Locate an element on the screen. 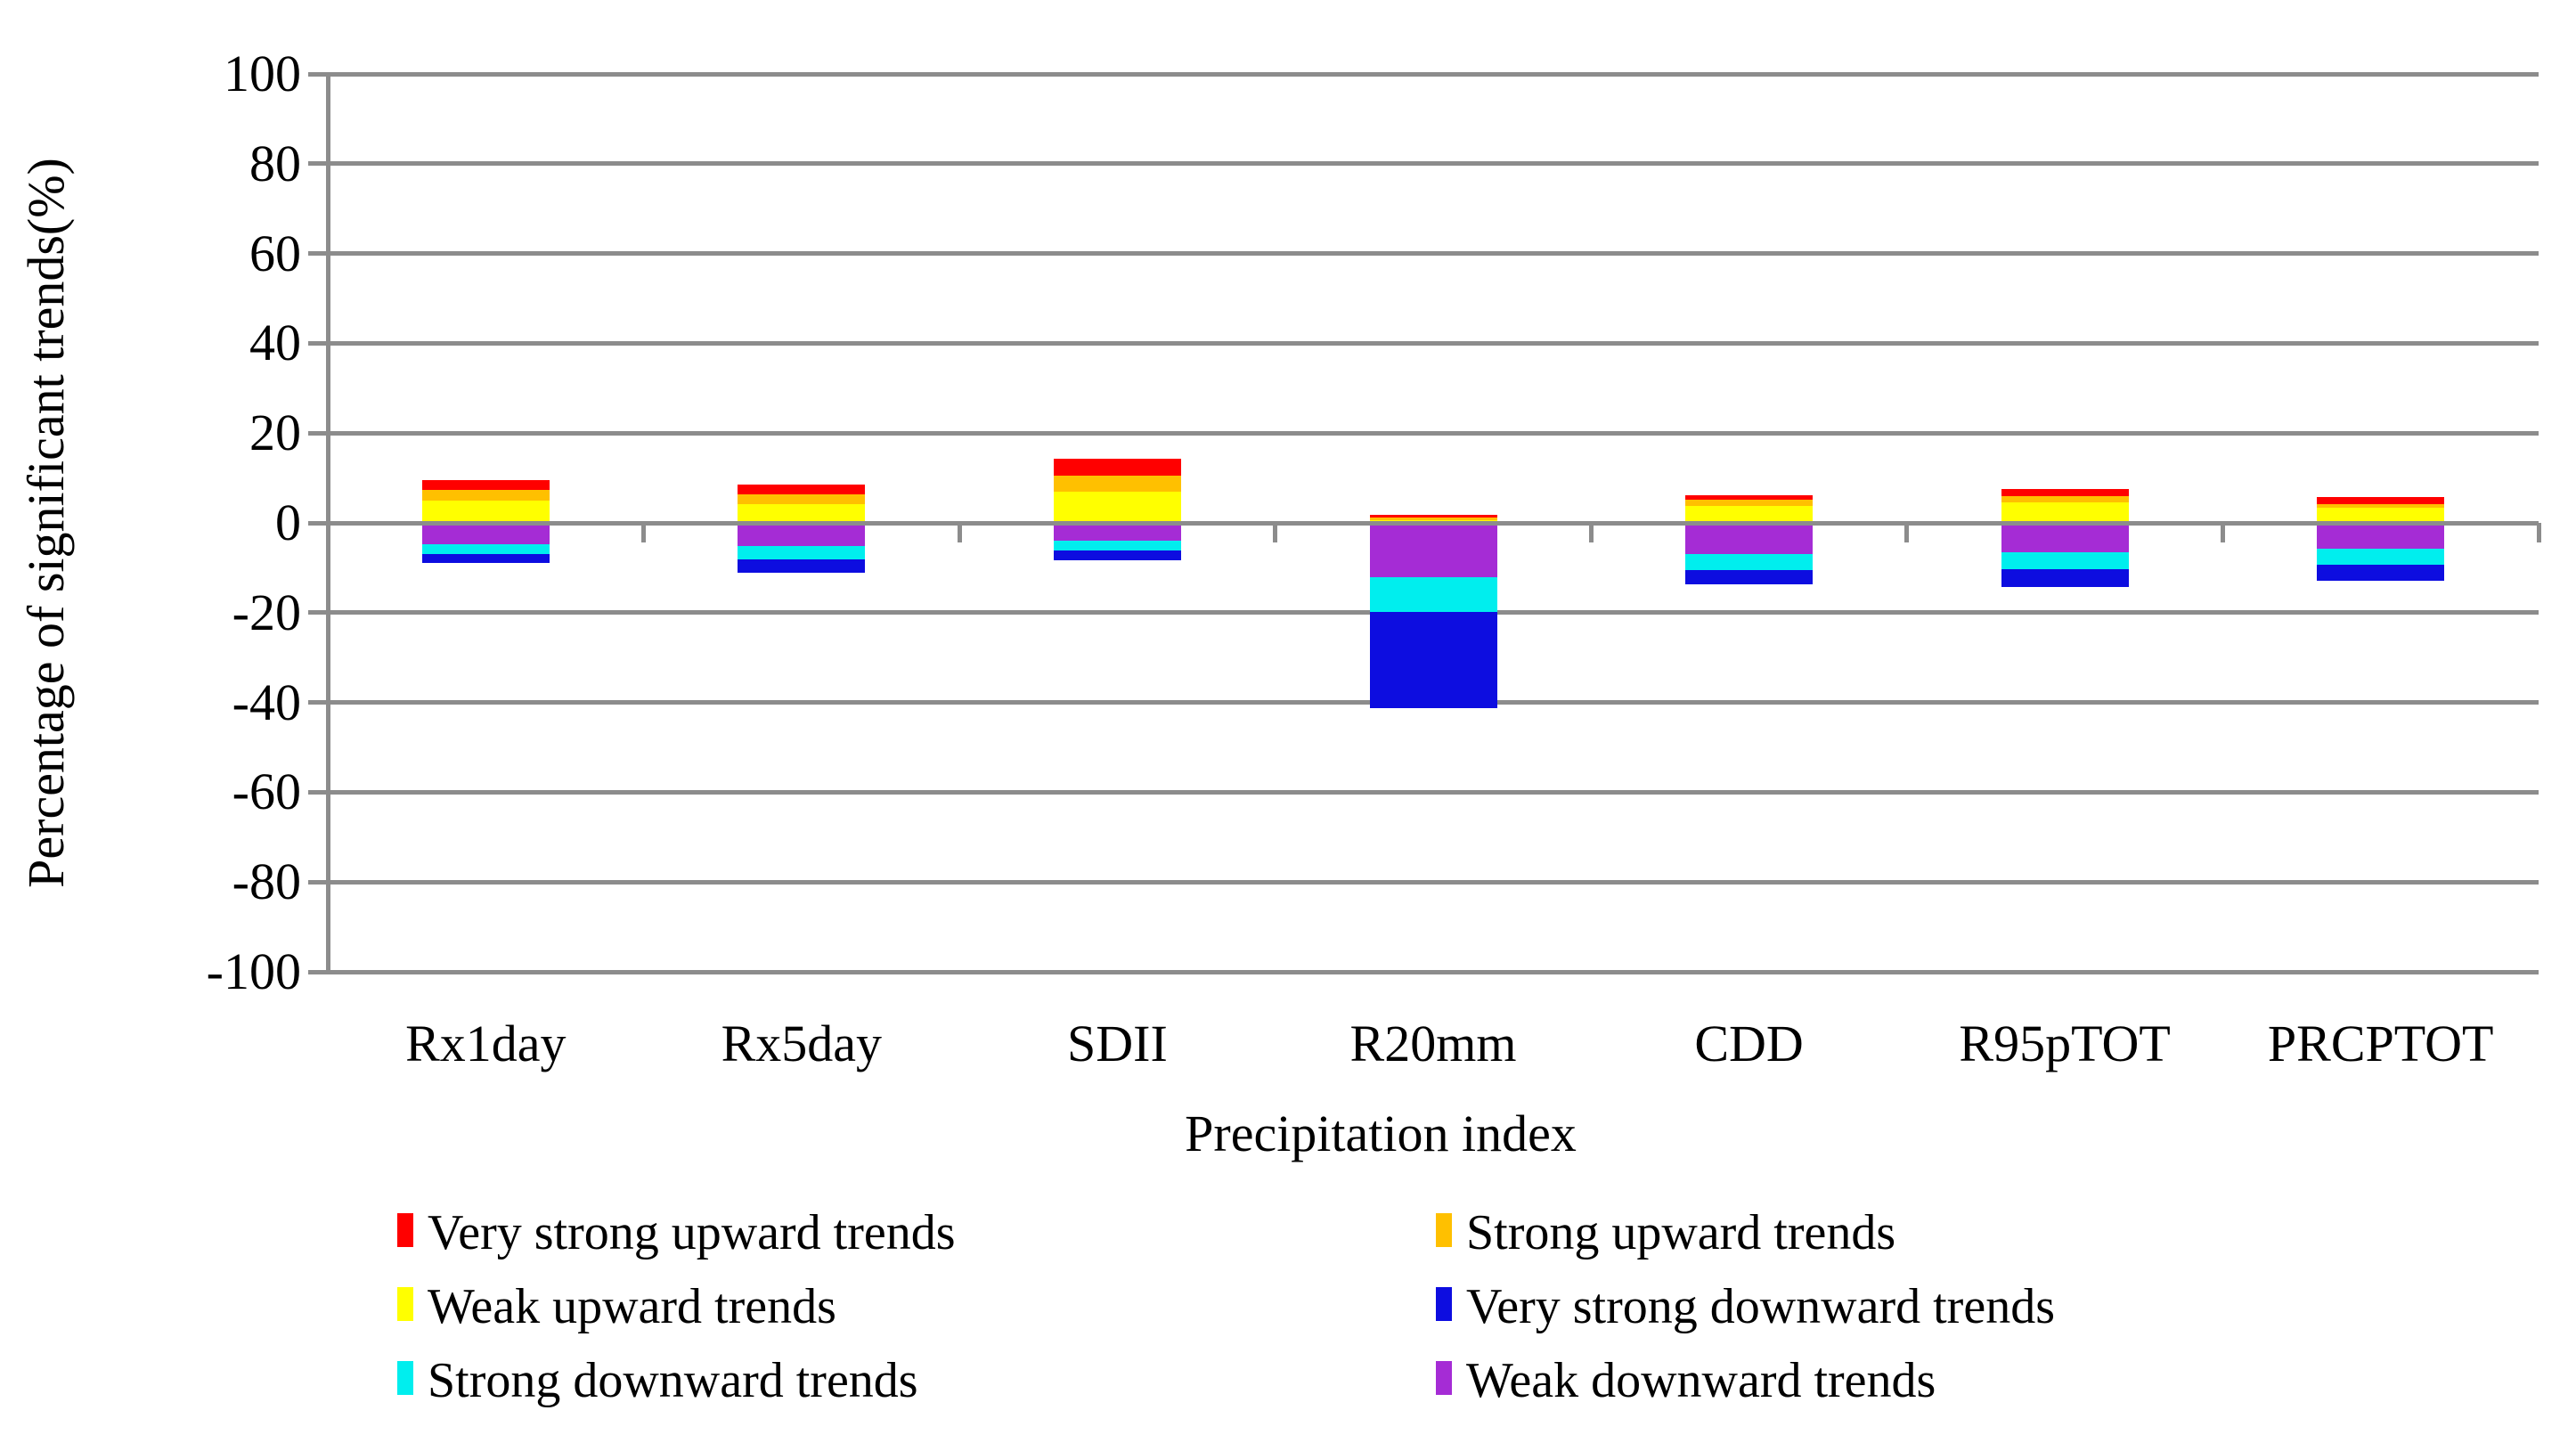  y-tick-label: -80 is located at coordinates (267, 882).